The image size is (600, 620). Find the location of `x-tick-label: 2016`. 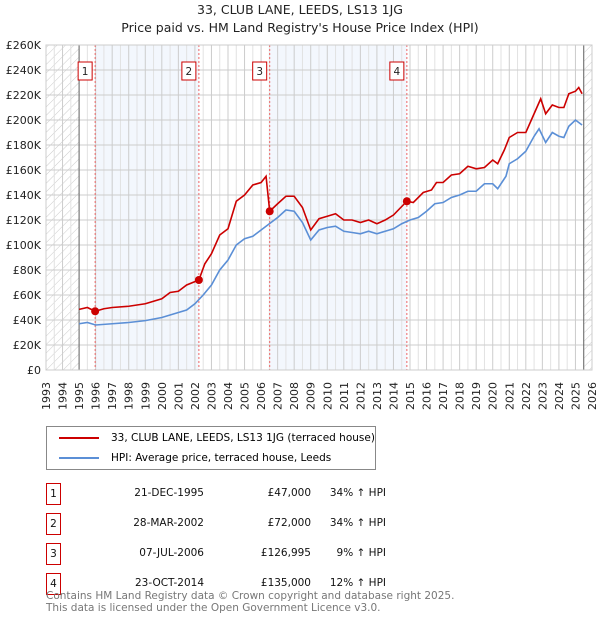

x-tick-label: 2016 is located at coordinates (427, 396).